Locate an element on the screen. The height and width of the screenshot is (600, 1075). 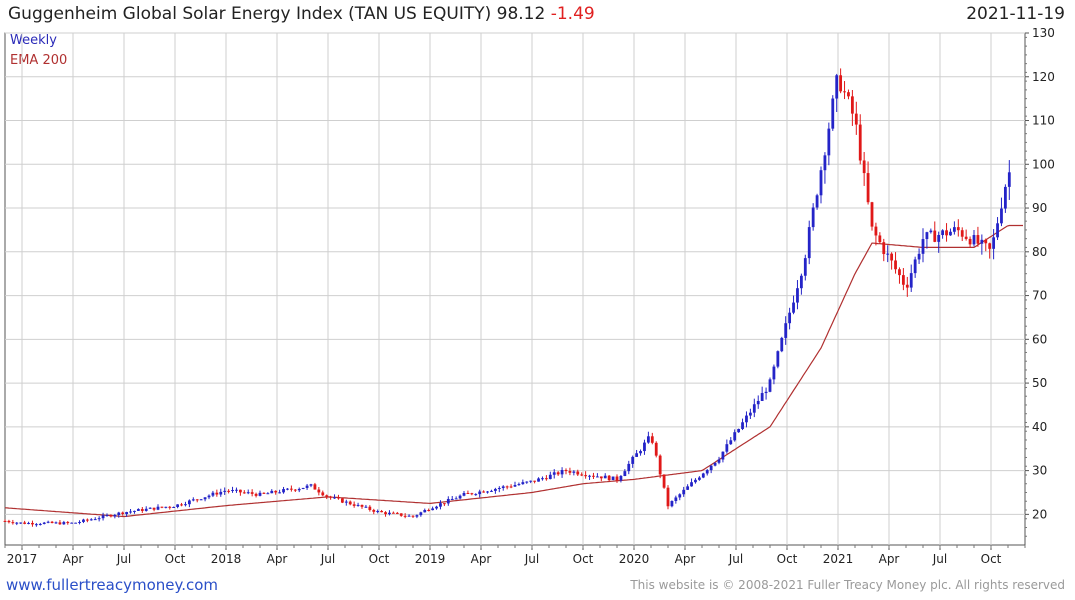
x-tick-label: 2021 is located at coordinates (838, 559).